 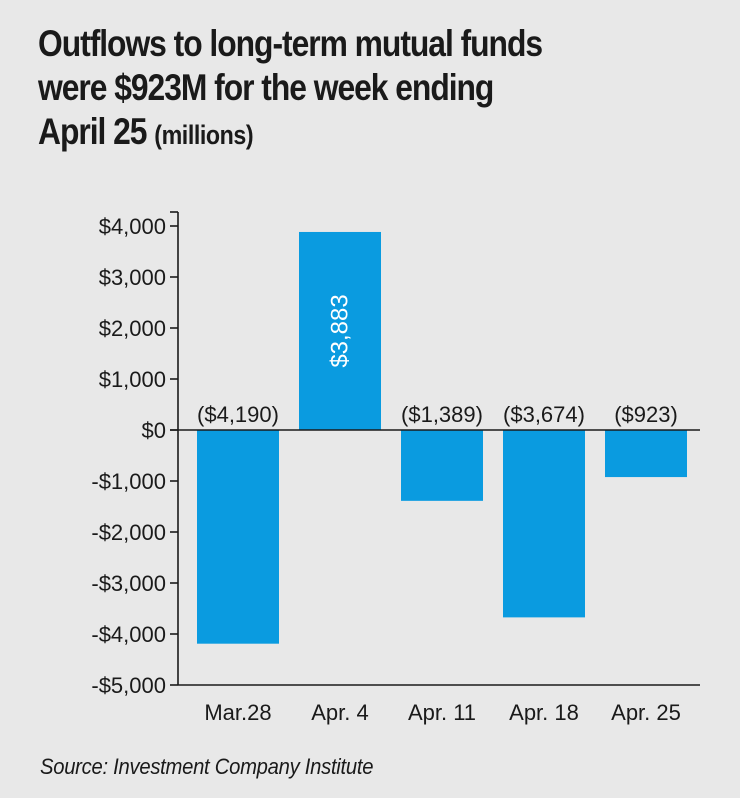 I want to click on y-tick-label: $0, so click(x=154, y=430).